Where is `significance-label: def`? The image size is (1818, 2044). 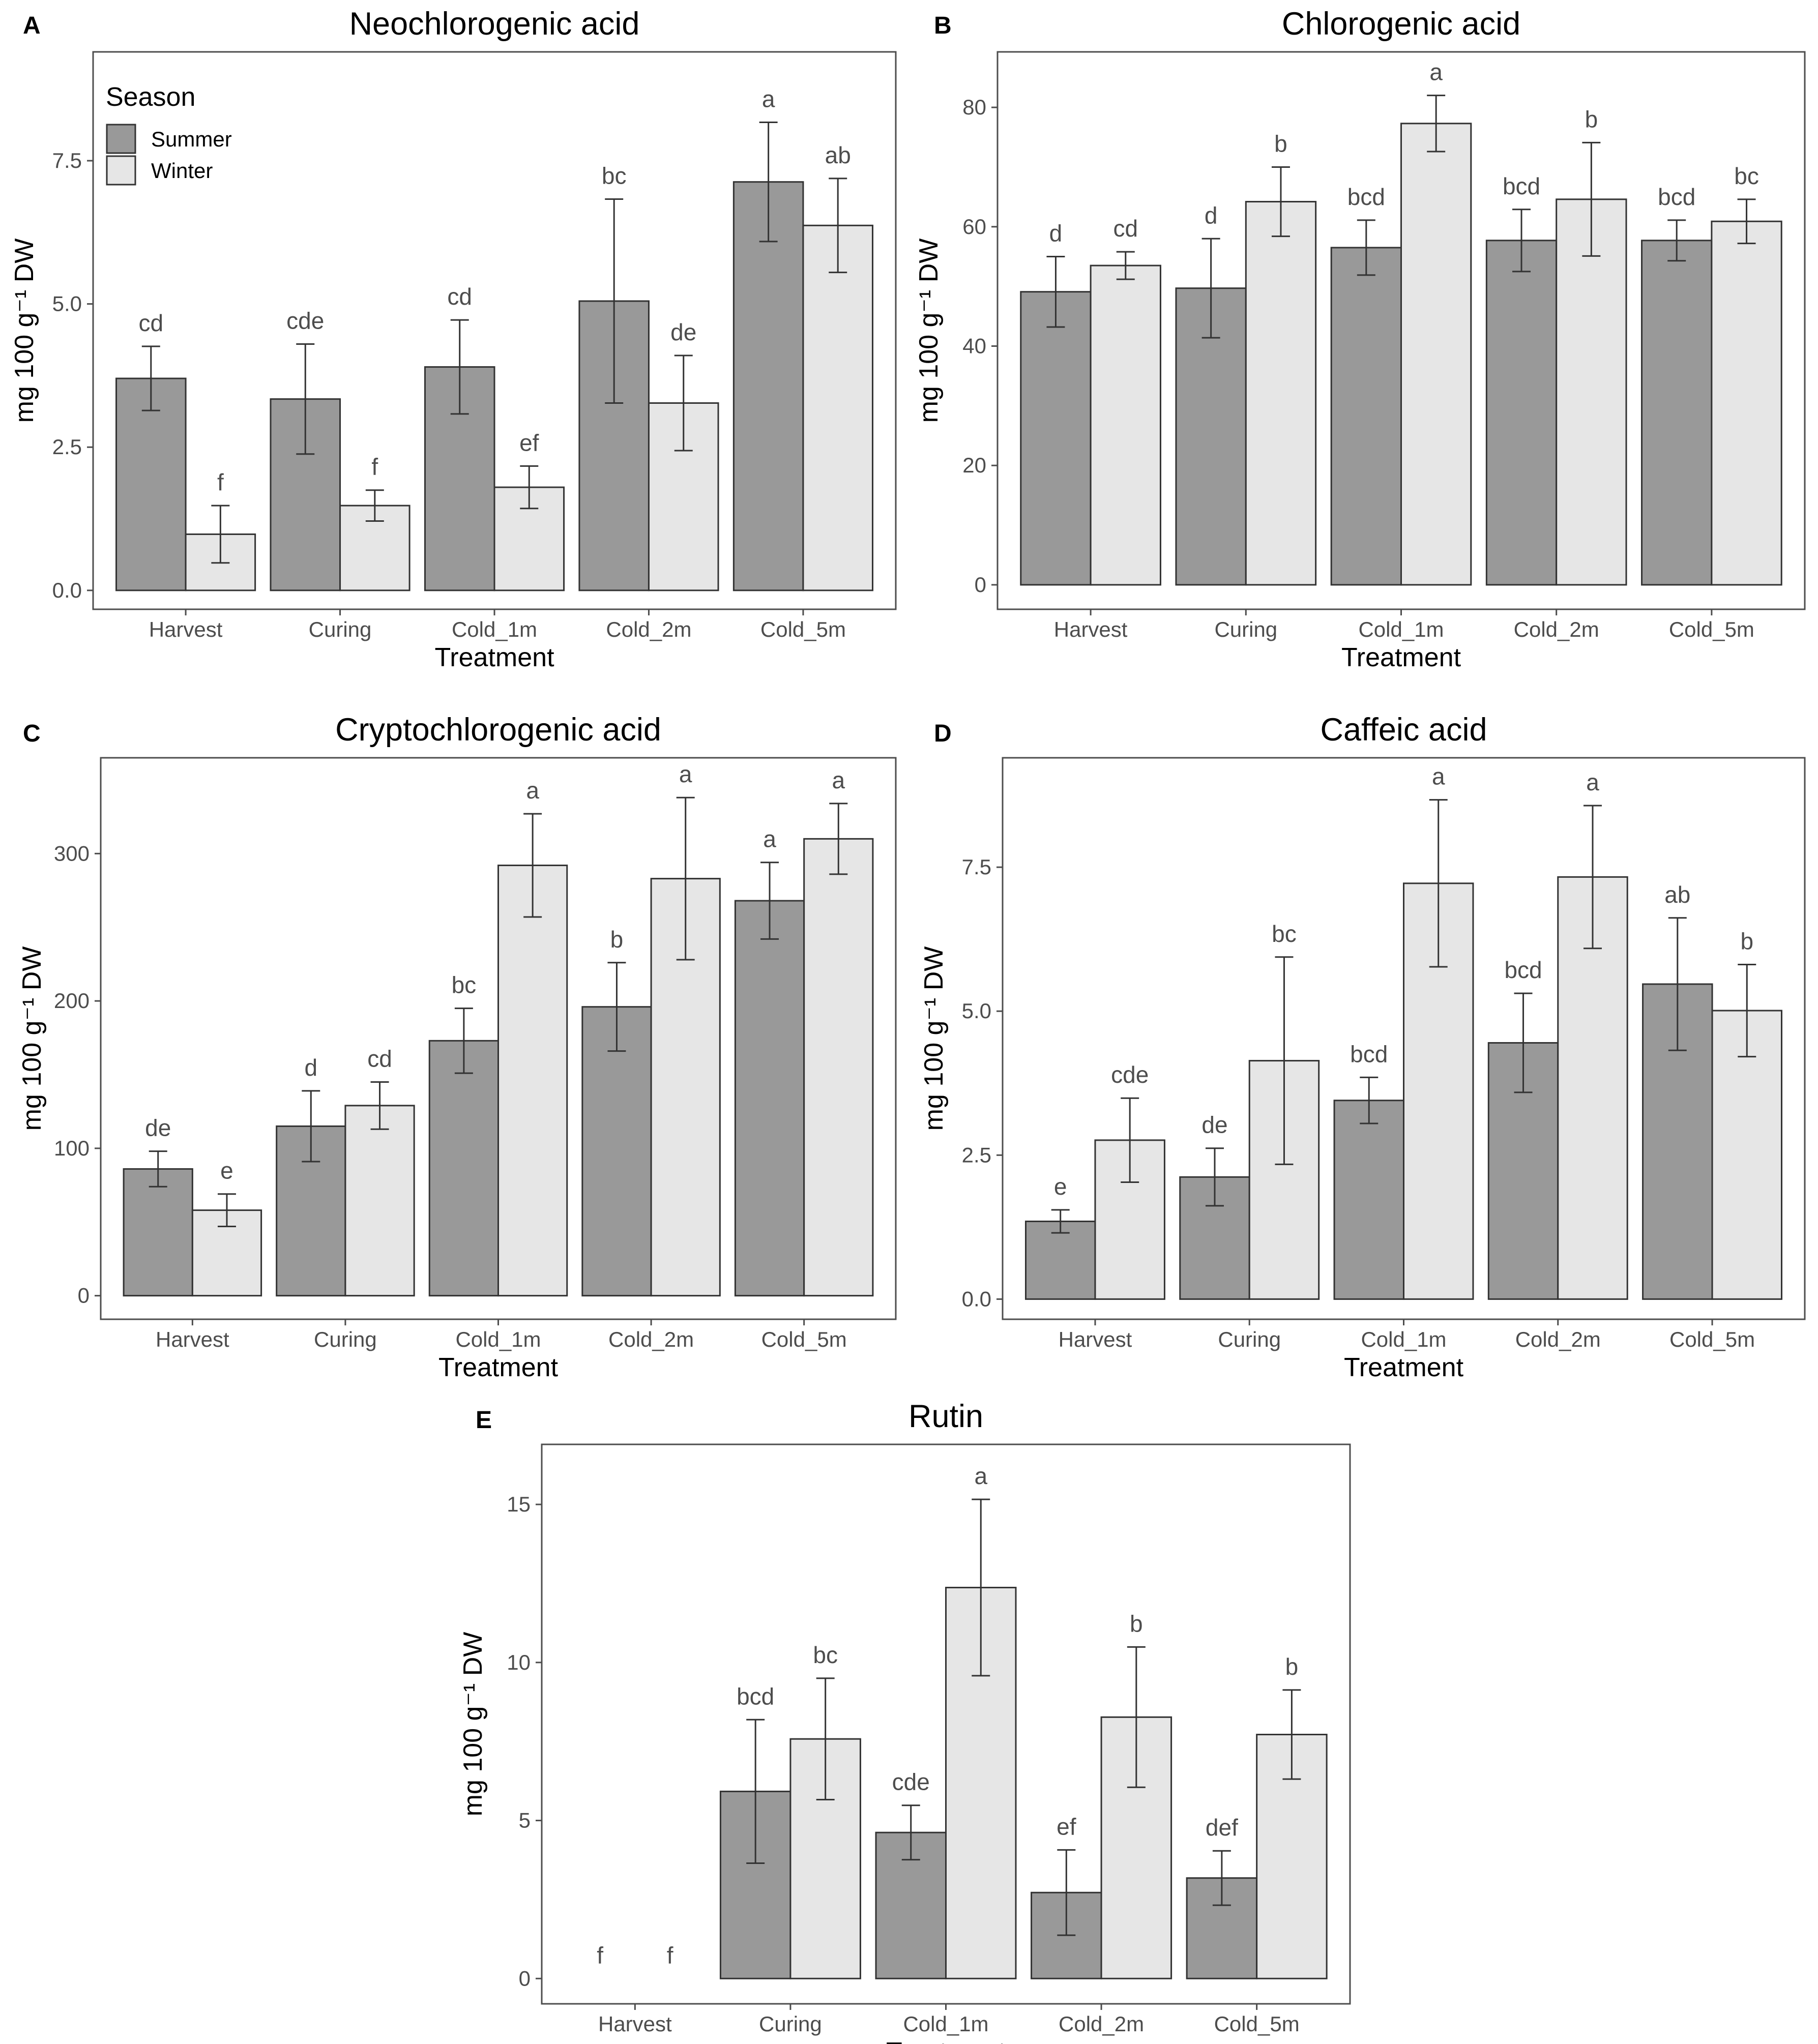 significance-label: def is located at coordinates (1222, 1828).